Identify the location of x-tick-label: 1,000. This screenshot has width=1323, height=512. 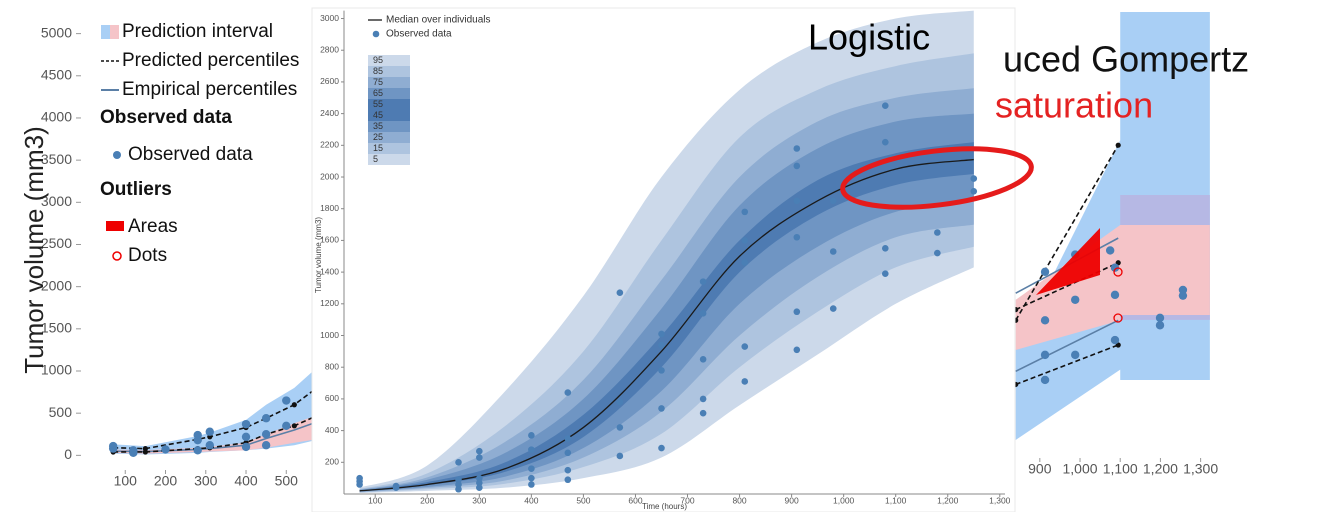
(844, 500).